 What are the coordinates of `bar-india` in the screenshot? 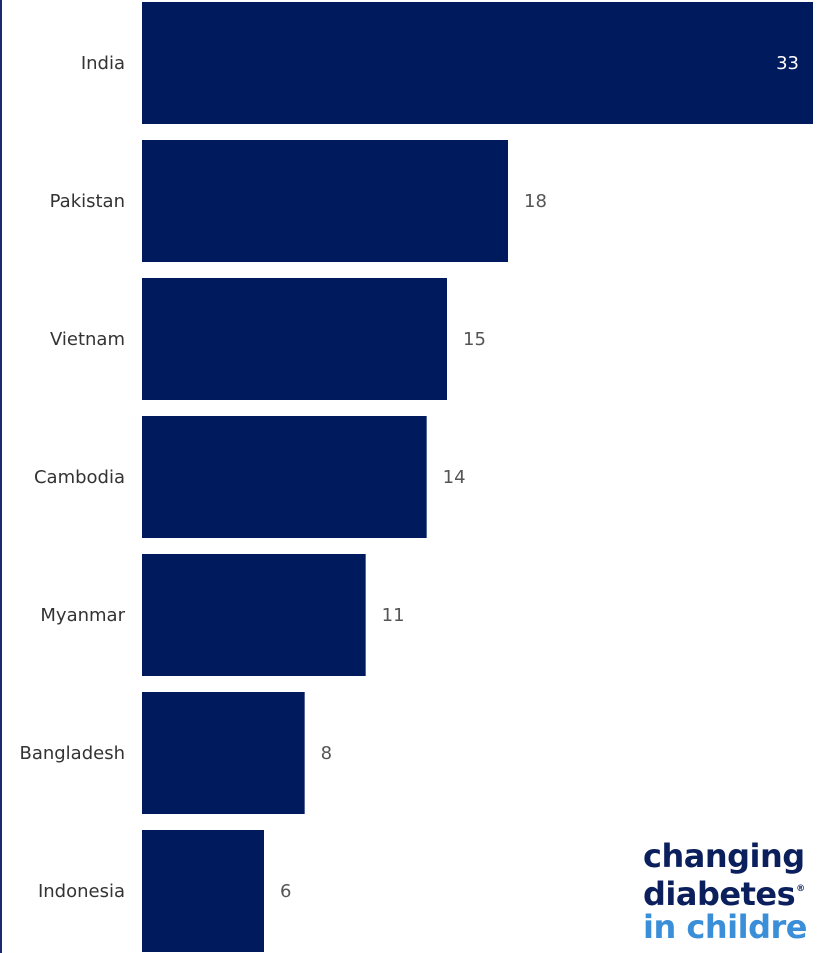 It's located at (477, 63).